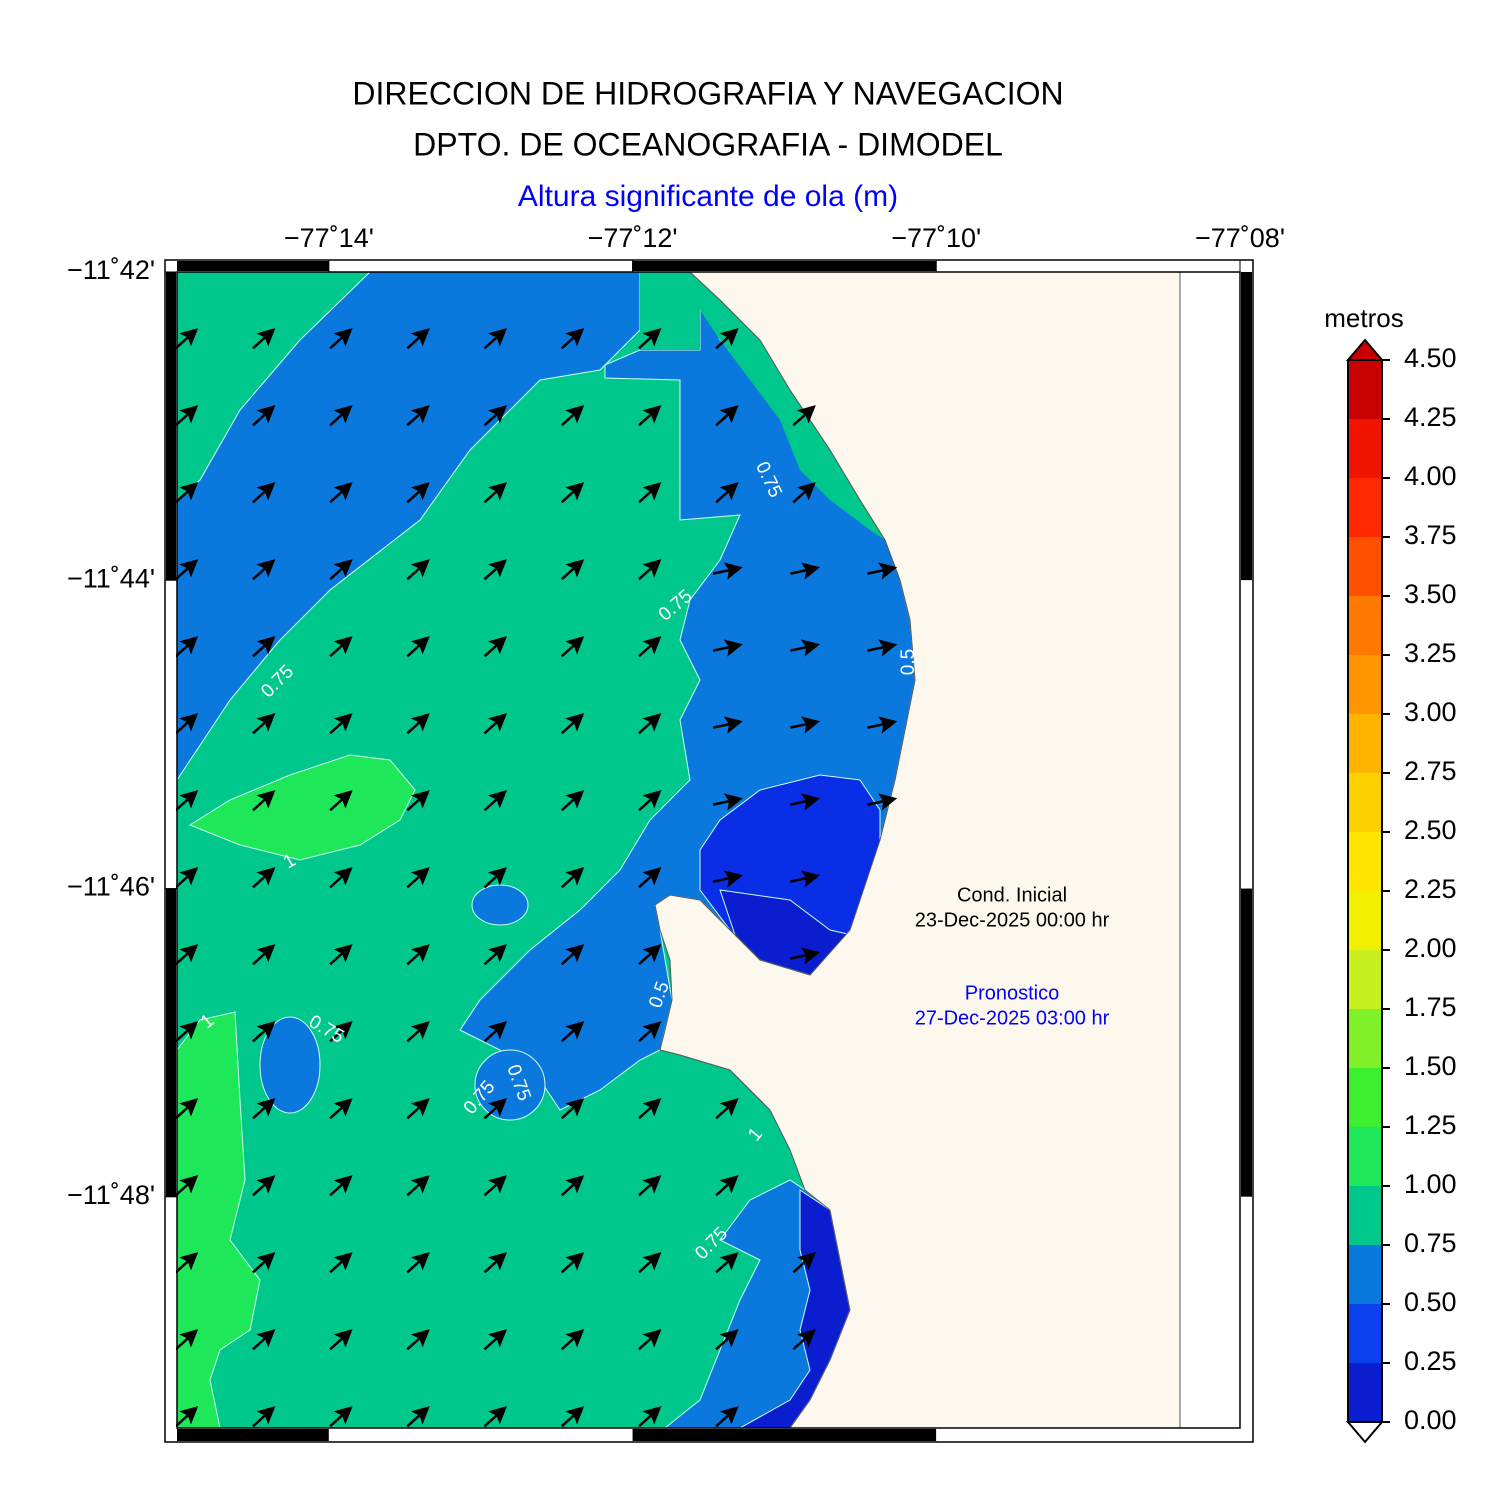  What do you see at coordinates (1430, 653) in the screenshot?
I see `colorbar-label: 3.25` at bounding box center [1430, 653].